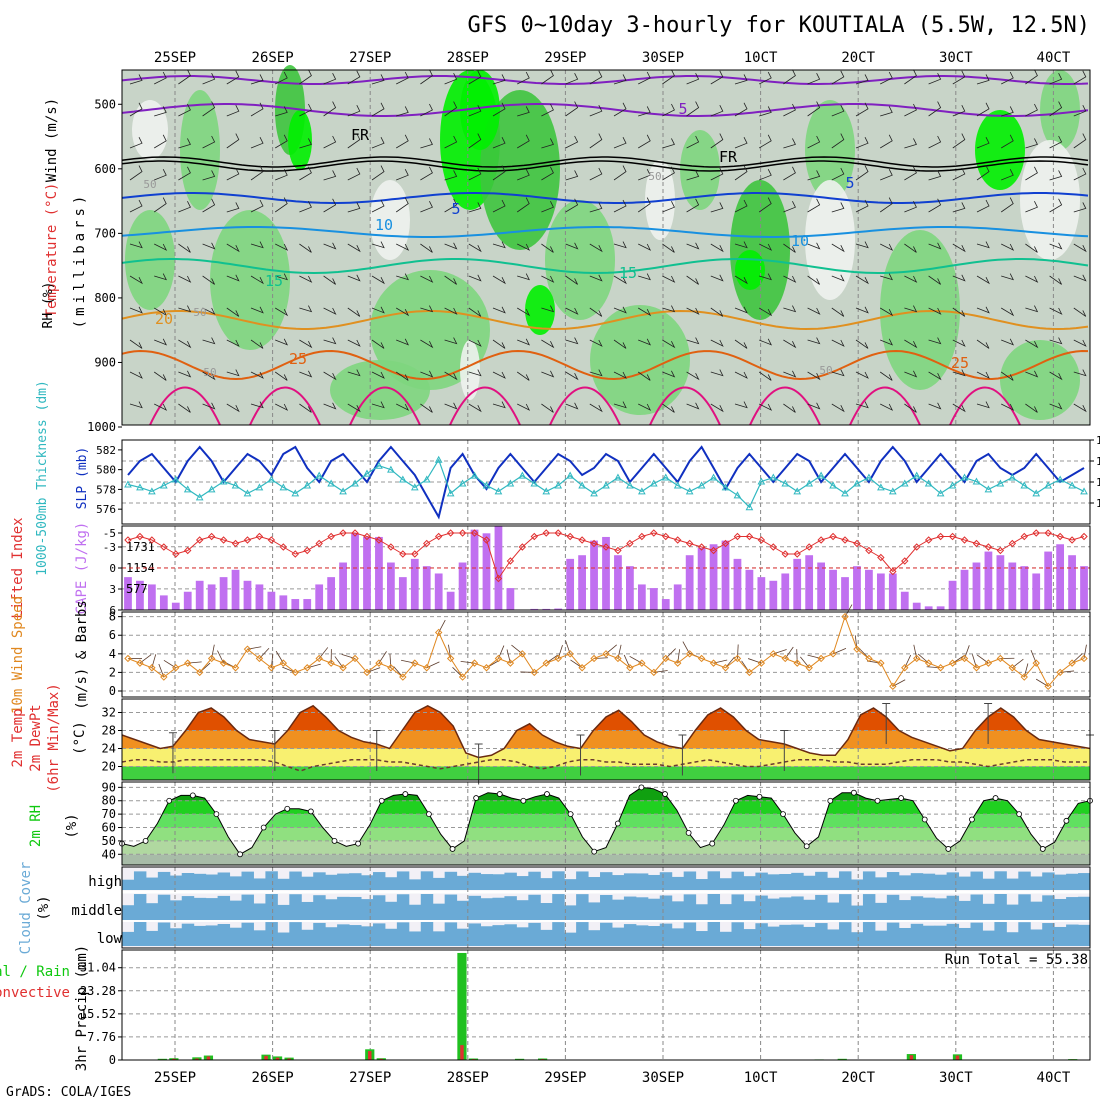 The width and height of the screenshot is (1100, 1100). What do you see at coordinates (370, 58) in the screenshot?
I see `top-date-2: 27SEP` at bounding box center [370, 58].